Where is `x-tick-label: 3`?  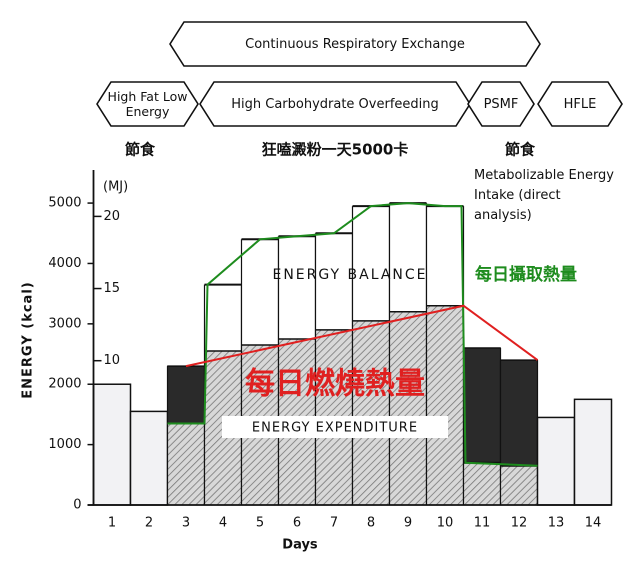 x-tick-label: 3 is located at coordinates (186, 523).